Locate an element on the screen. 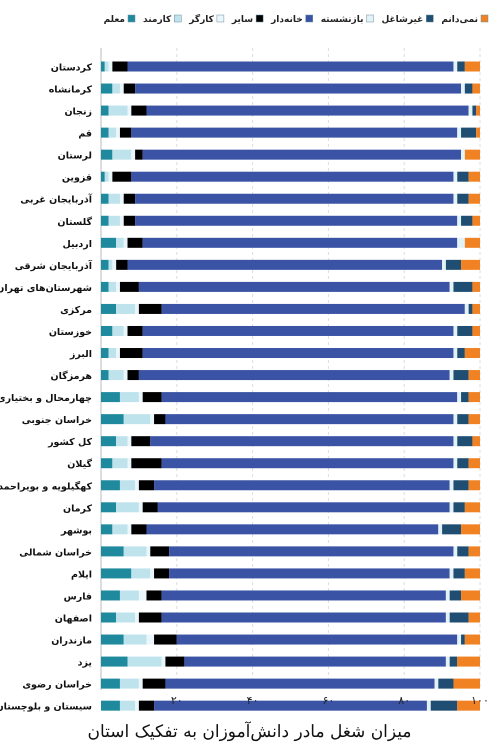 This screenshot has height=756, width=499. category-label: خراسان شمالی is located at coordinates (55, 552).